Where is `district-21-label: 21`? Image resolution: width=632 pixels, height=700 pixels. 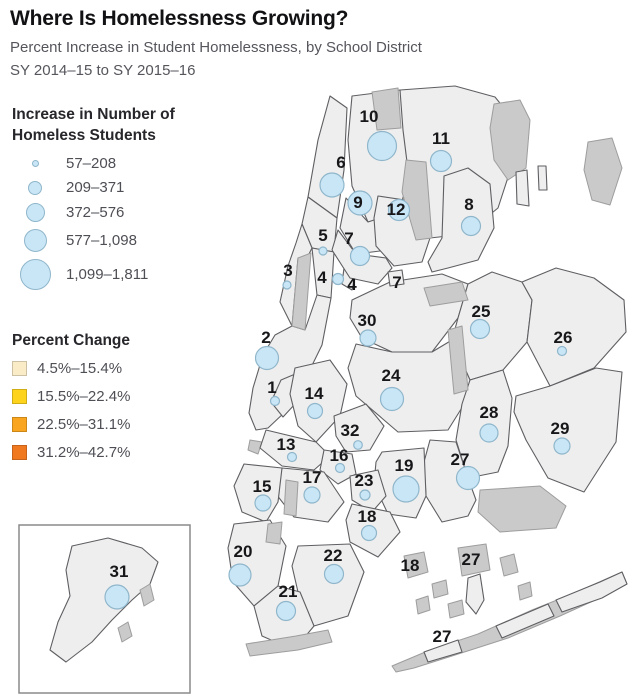
district-21-label: 21 is located at coordinates (288, 591).